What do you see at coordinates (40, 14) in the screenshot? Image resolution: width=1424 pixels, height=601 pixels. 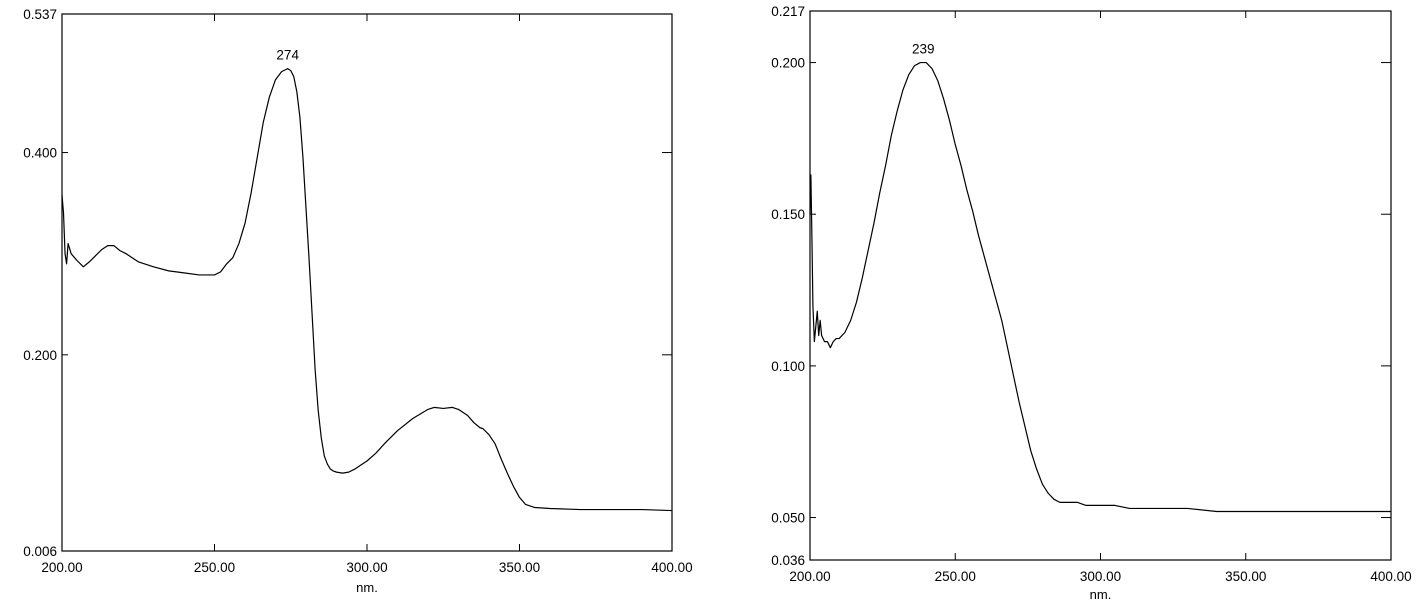 I see `y-tick-label: 0.537` at bounding box center [40, 14].